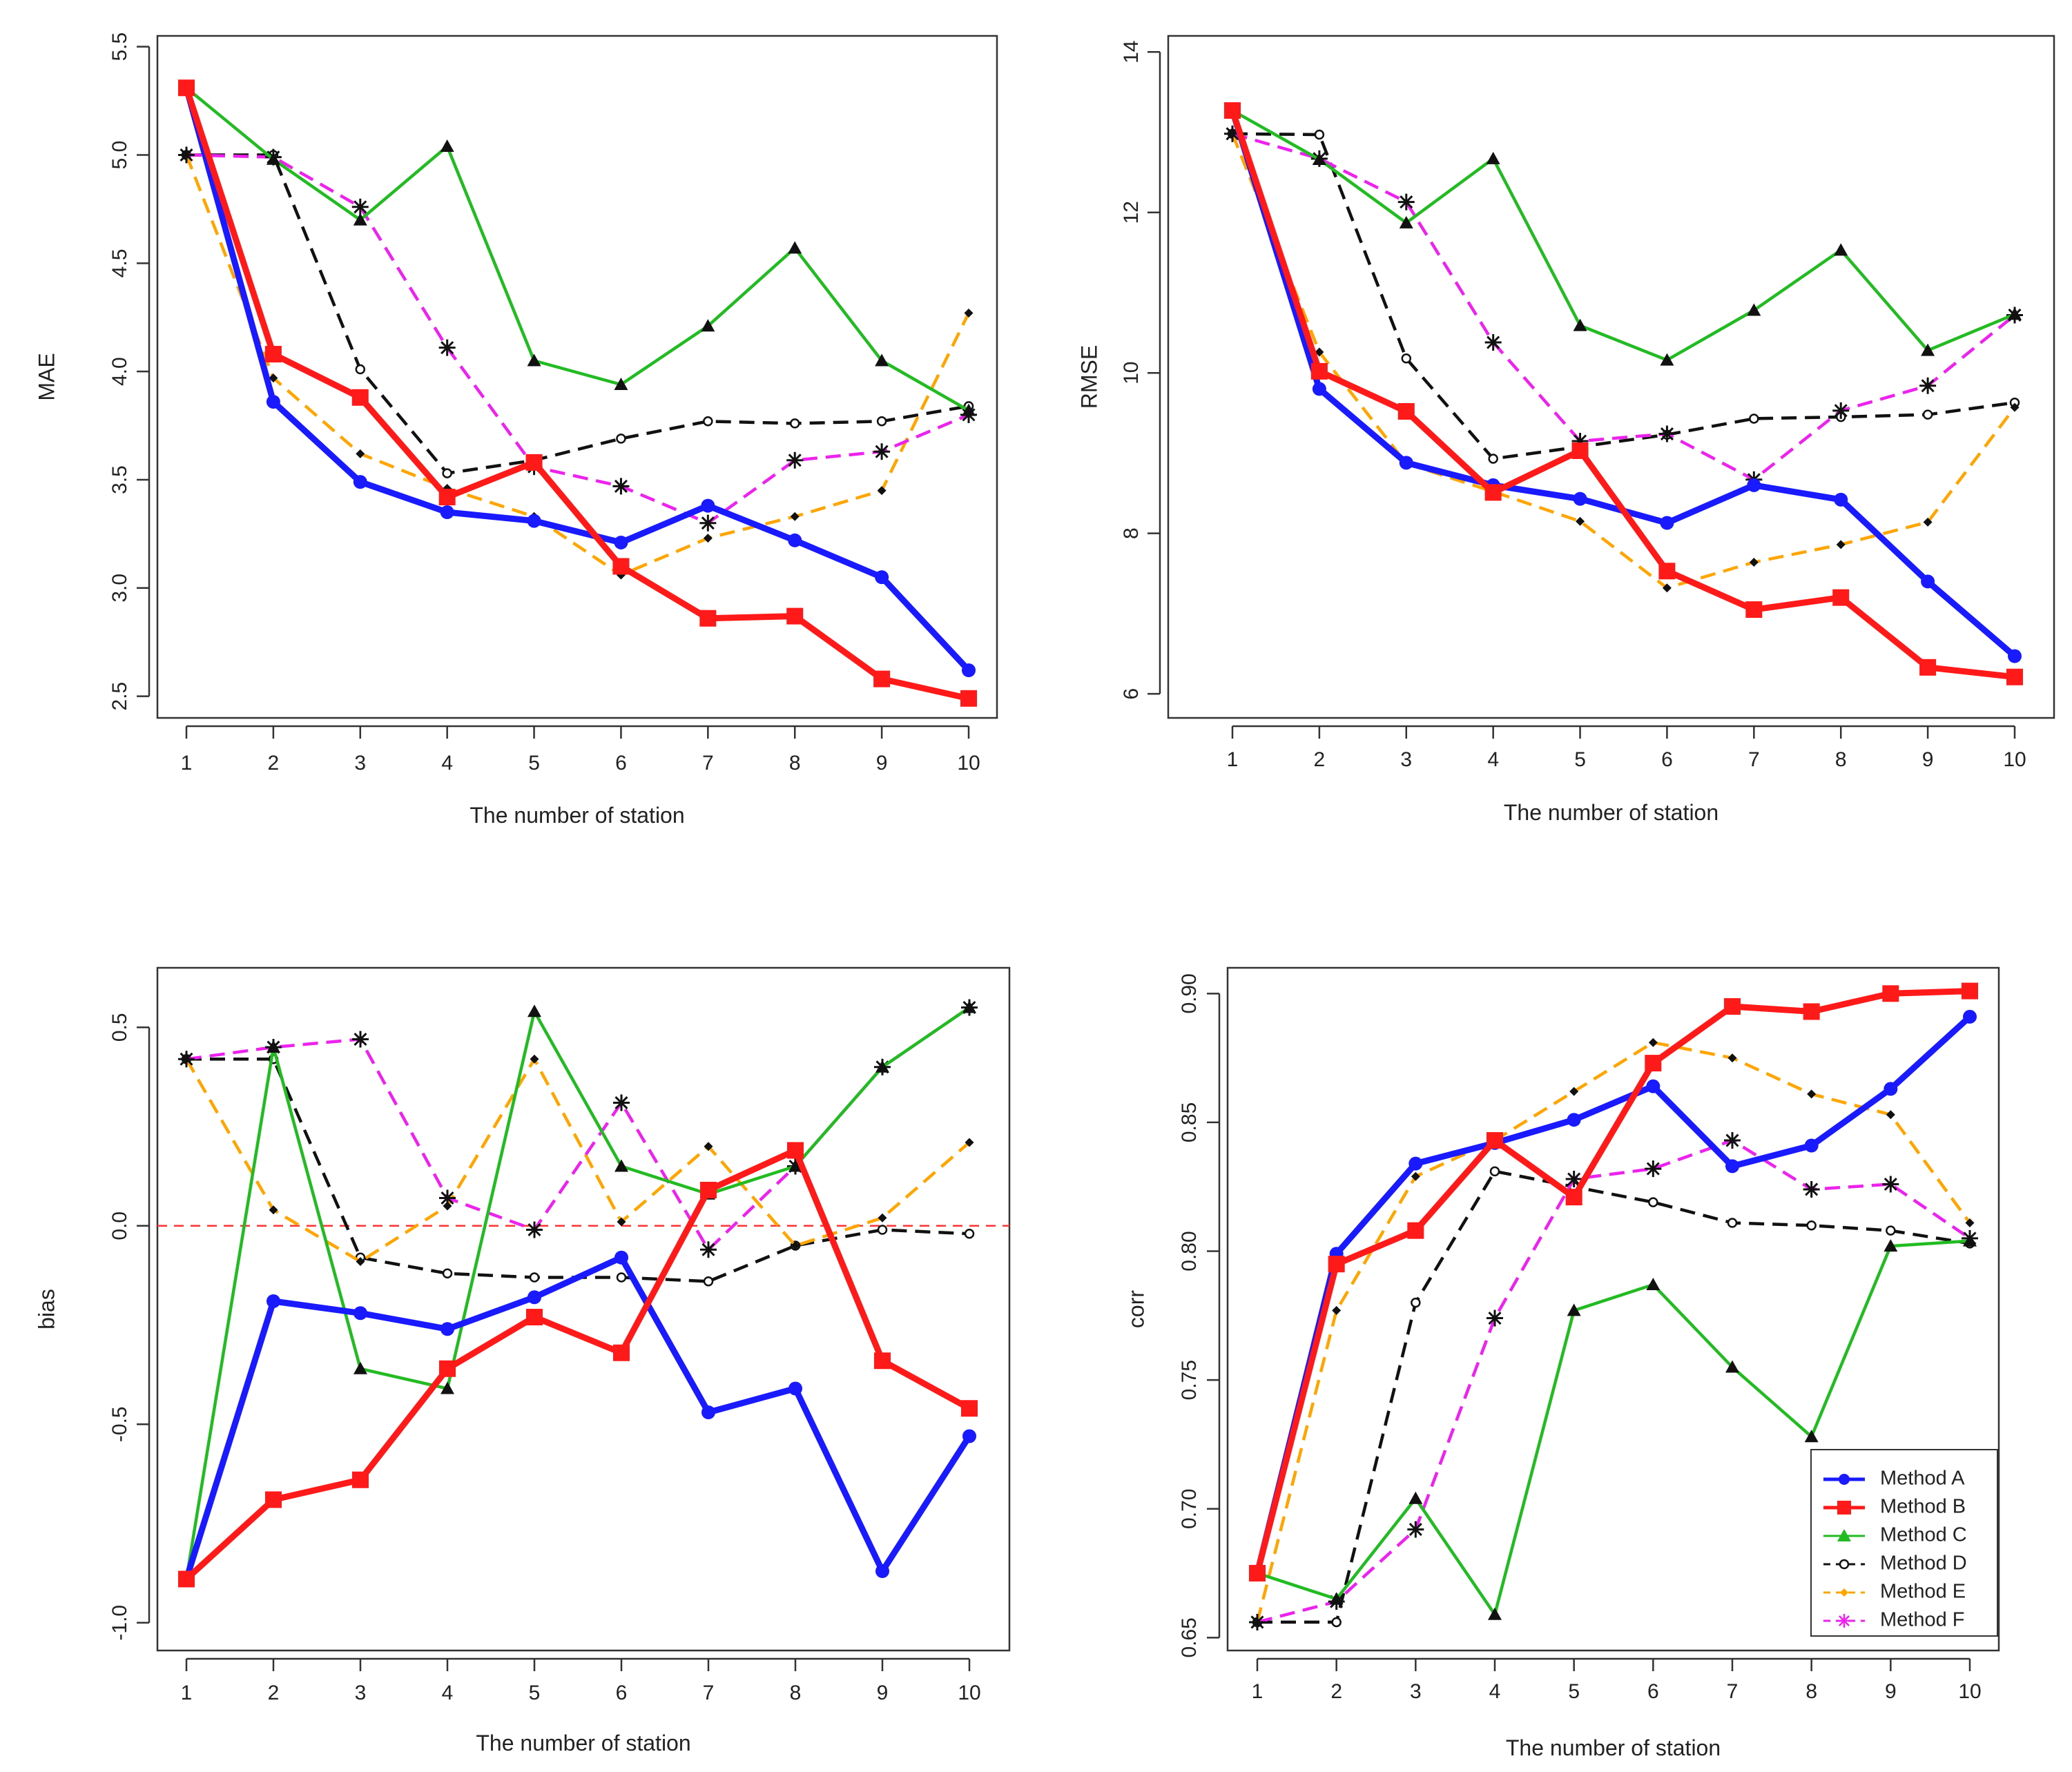 The image size is (2072, 1772). I want to click on mae-x-tick-label-2: 2, so click(274, 763).